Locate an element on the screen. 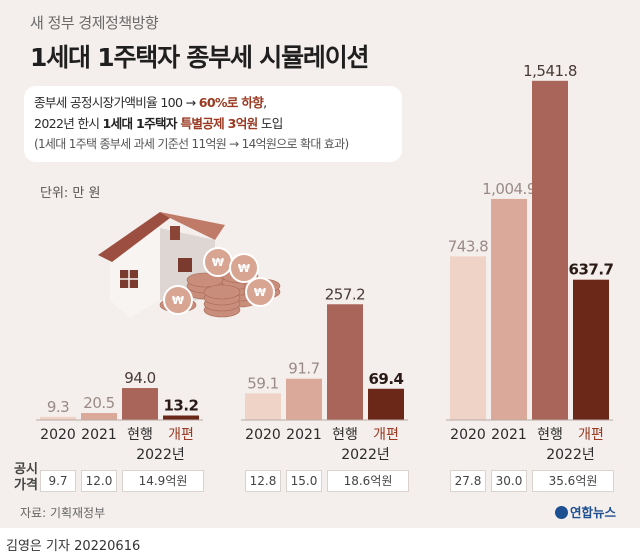 Image resolution: width=640 pixels, height=559 pixels. price-box-1-2: 18.6억원 is located at coordinates (368, 481).